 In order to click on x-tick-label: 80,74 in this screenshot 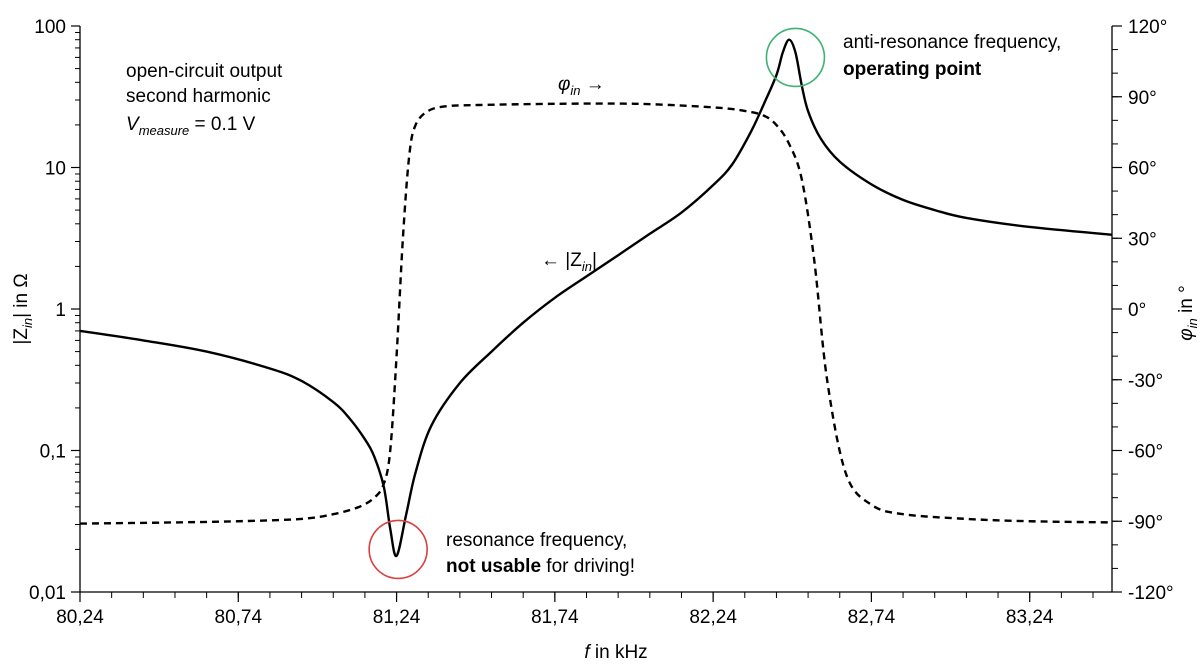, I will do `click(239, 617)`.